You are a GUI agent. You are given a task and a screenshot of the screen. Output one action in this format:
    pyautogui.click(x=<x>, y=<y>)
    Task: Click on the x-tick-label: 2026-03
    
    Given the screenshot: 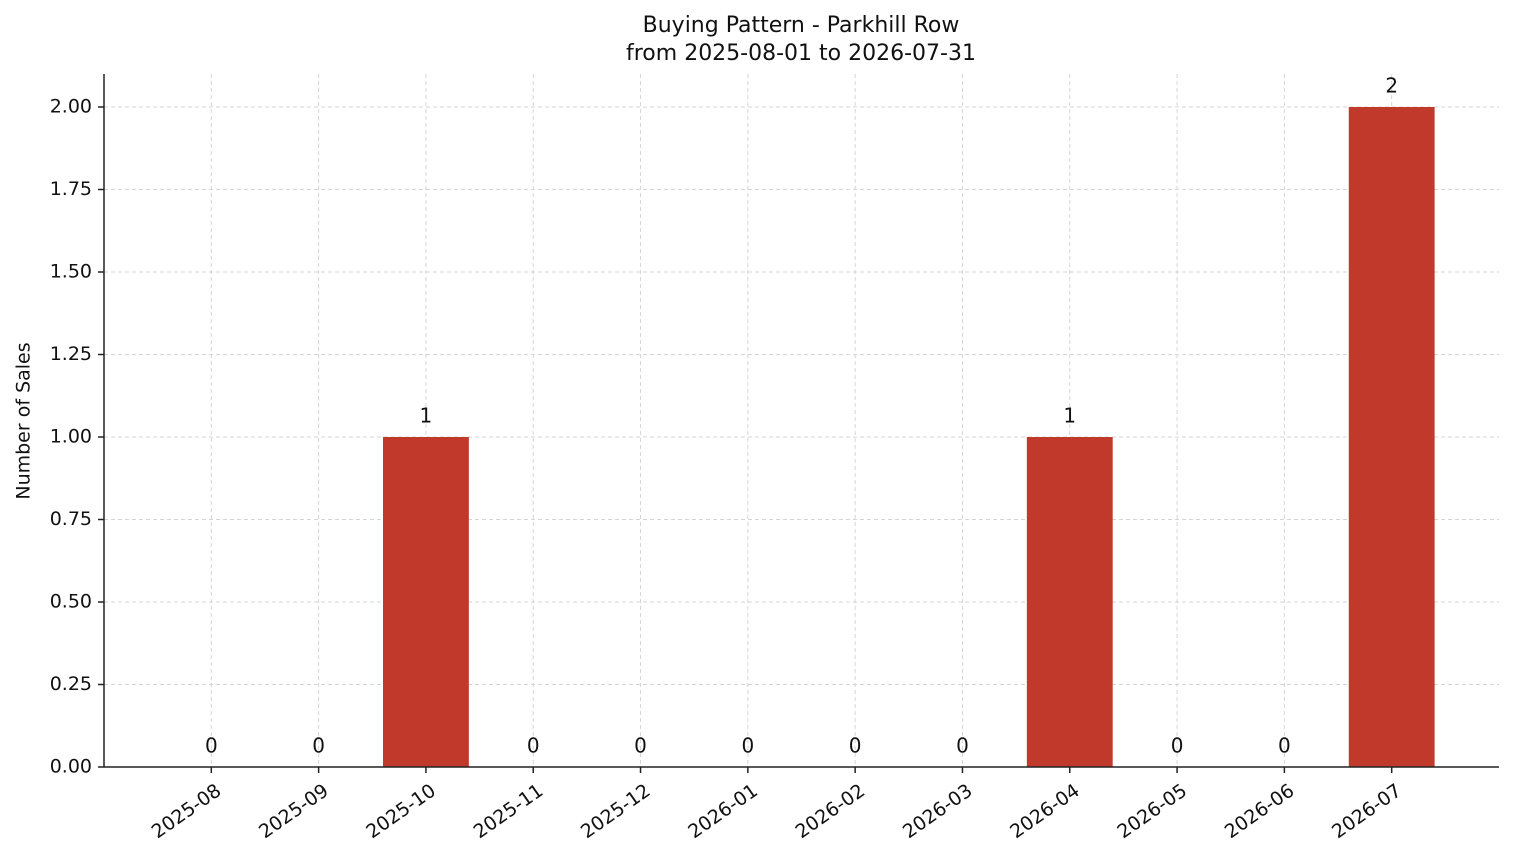 What is the action you would take?
    pyautogui.click(x=938, y=812)
    